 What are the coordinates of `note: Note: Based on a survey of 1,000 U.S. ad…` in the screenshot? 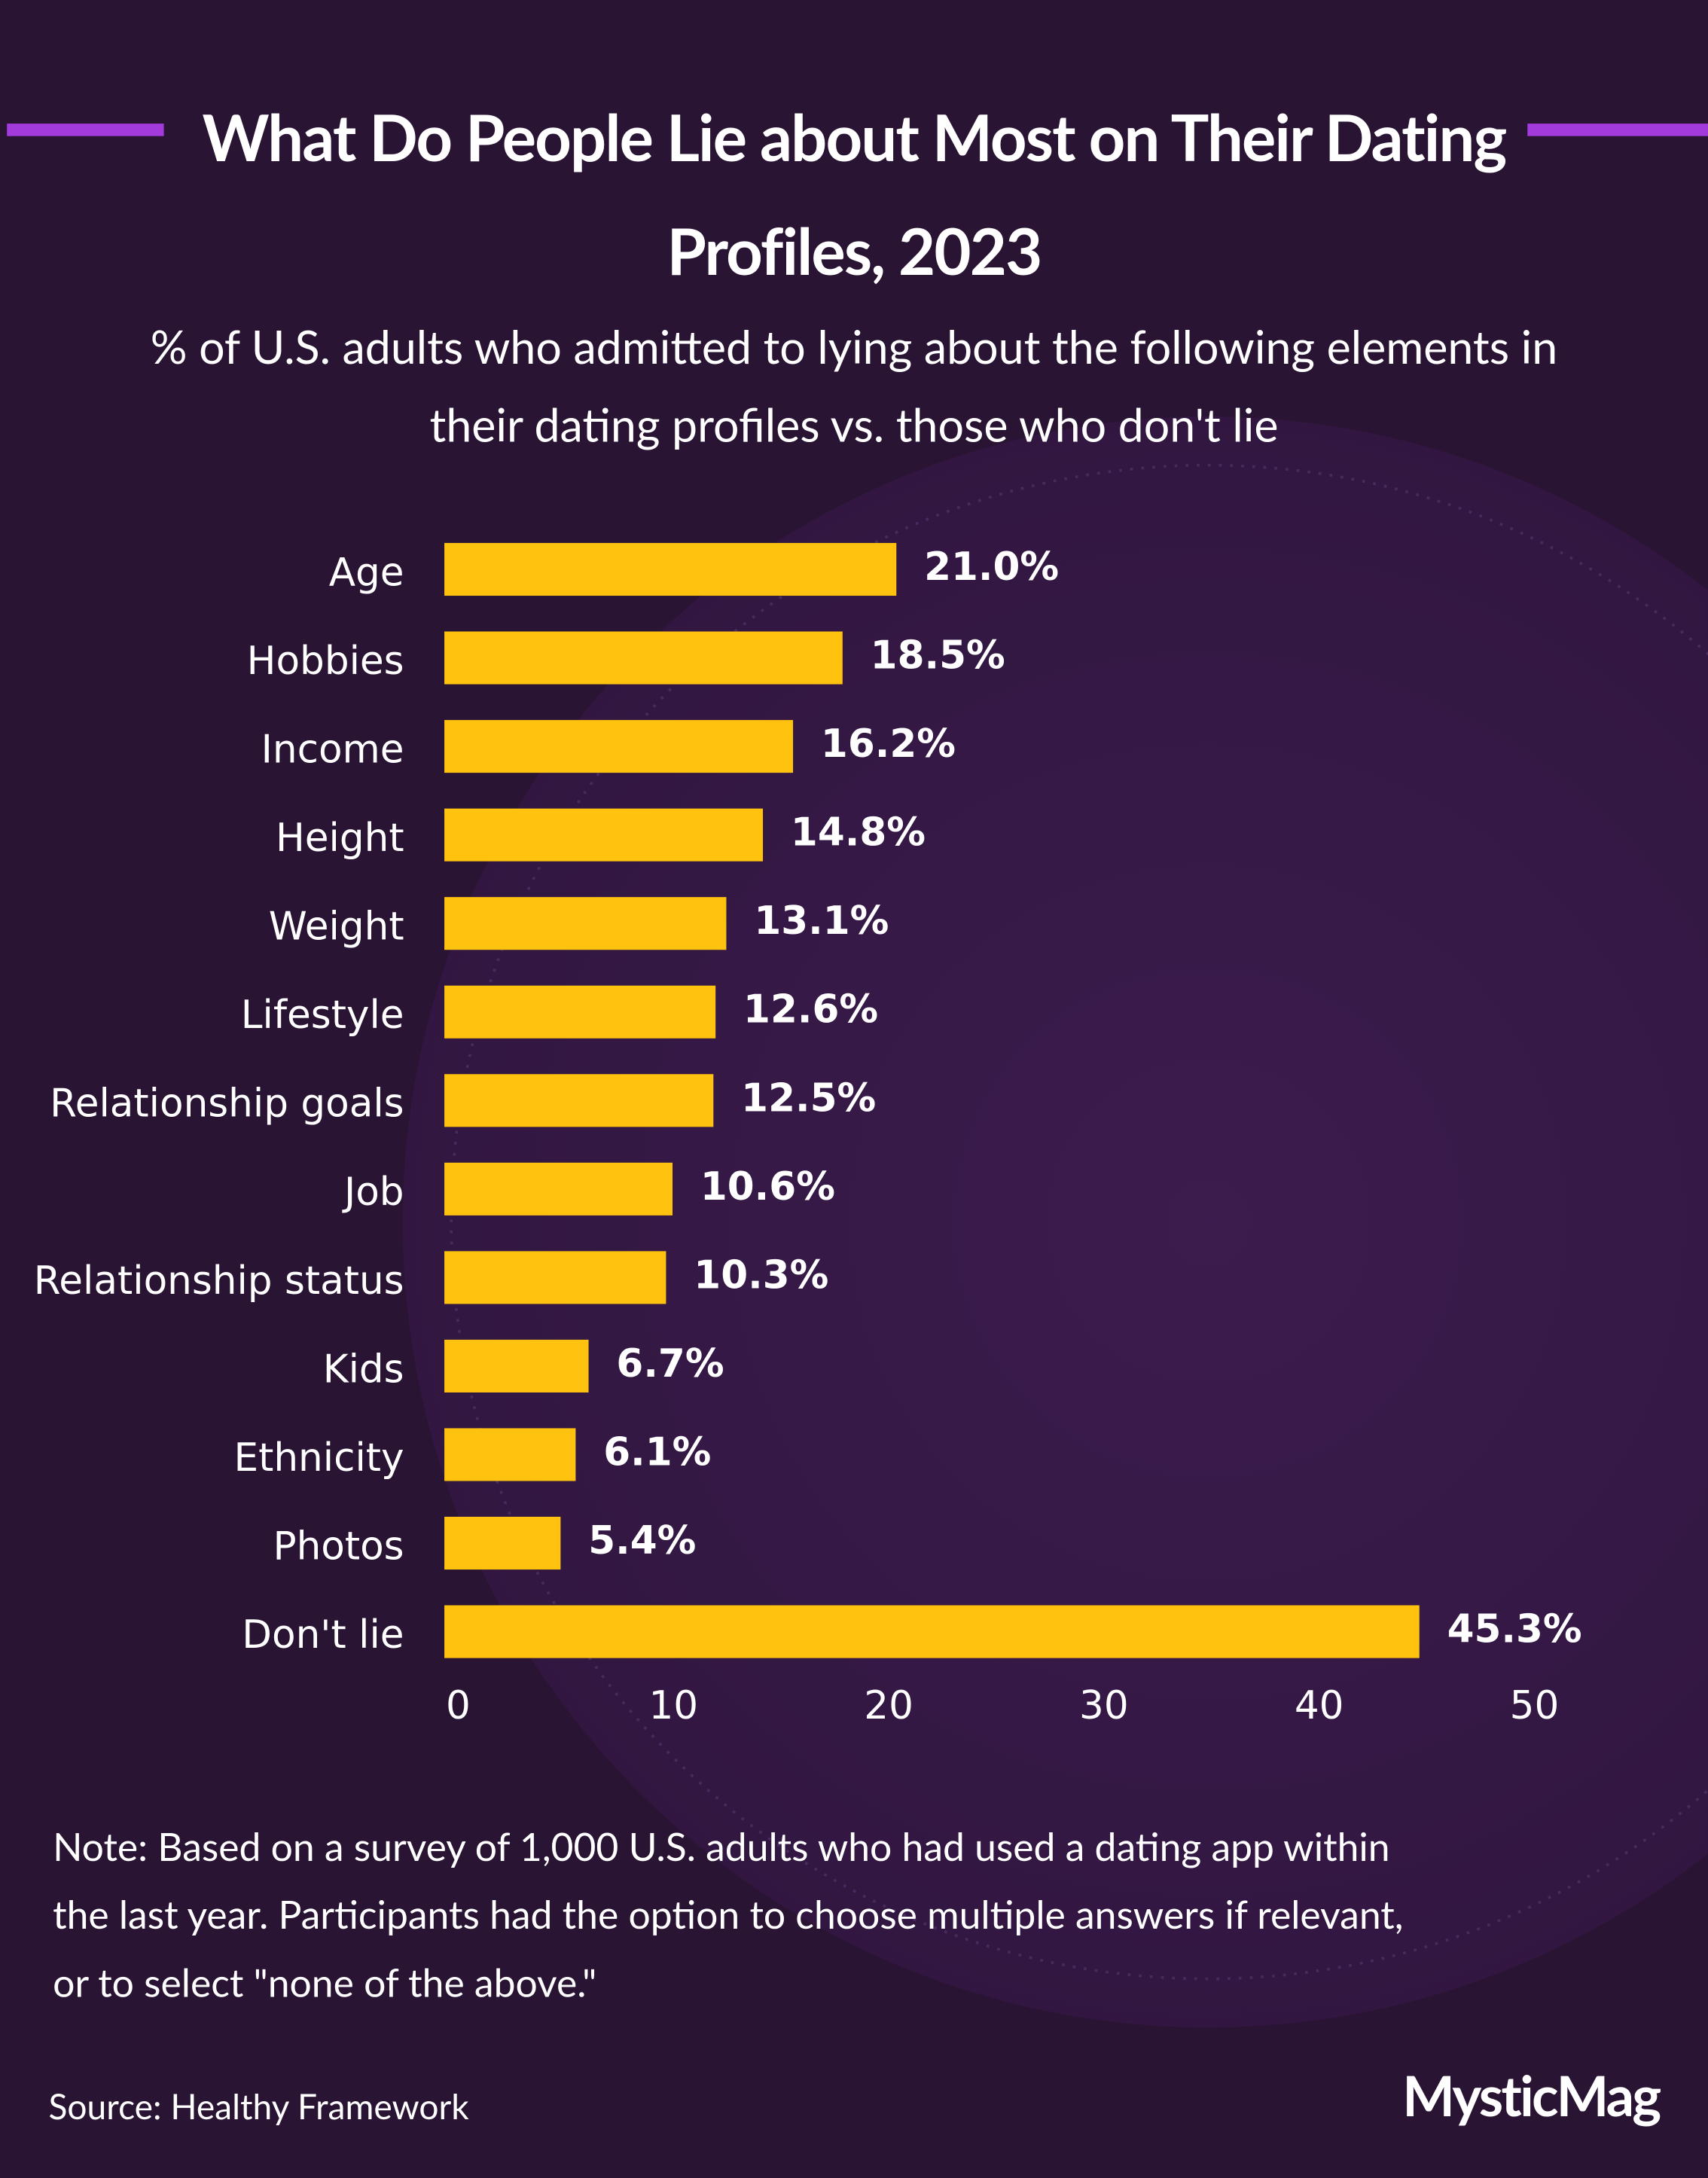 It's located at (728, 1914).